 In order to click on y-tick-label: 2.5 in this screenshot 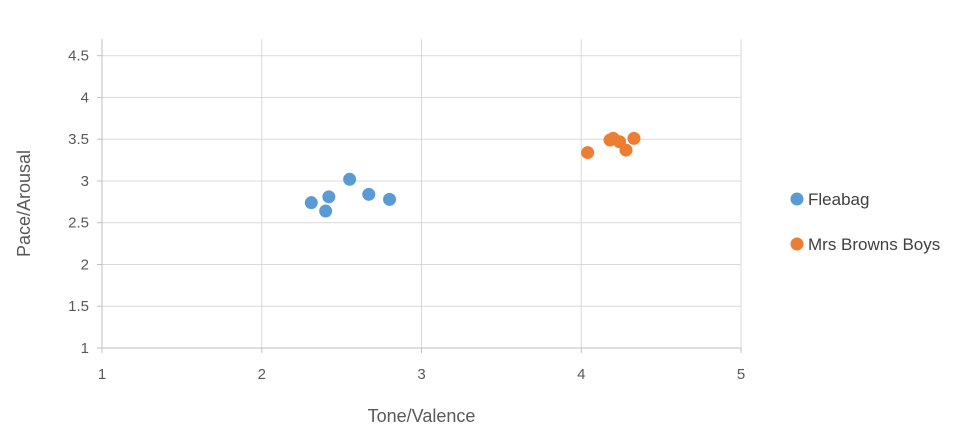, I will do `click(78, 223)`.